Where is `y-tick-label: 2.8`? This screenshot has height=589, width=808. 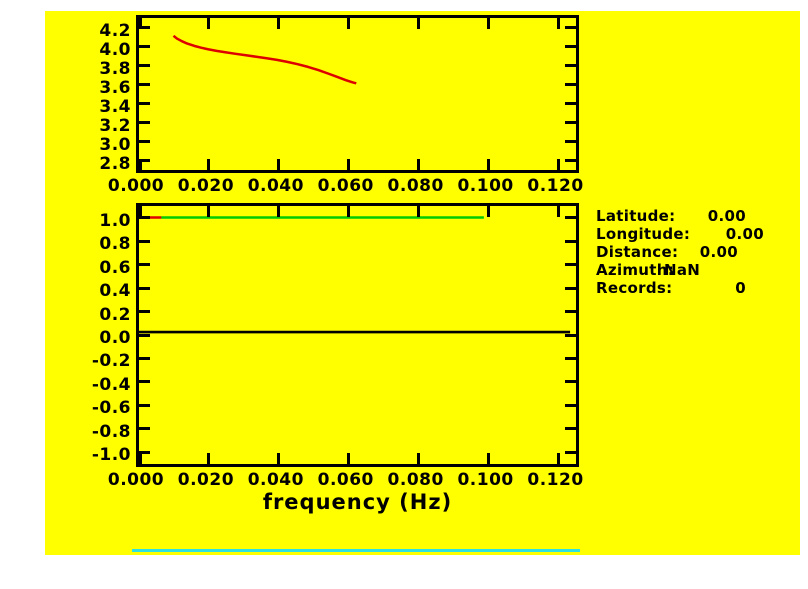 y-tick-label: 2.8 is located at coordinates (115, 163).